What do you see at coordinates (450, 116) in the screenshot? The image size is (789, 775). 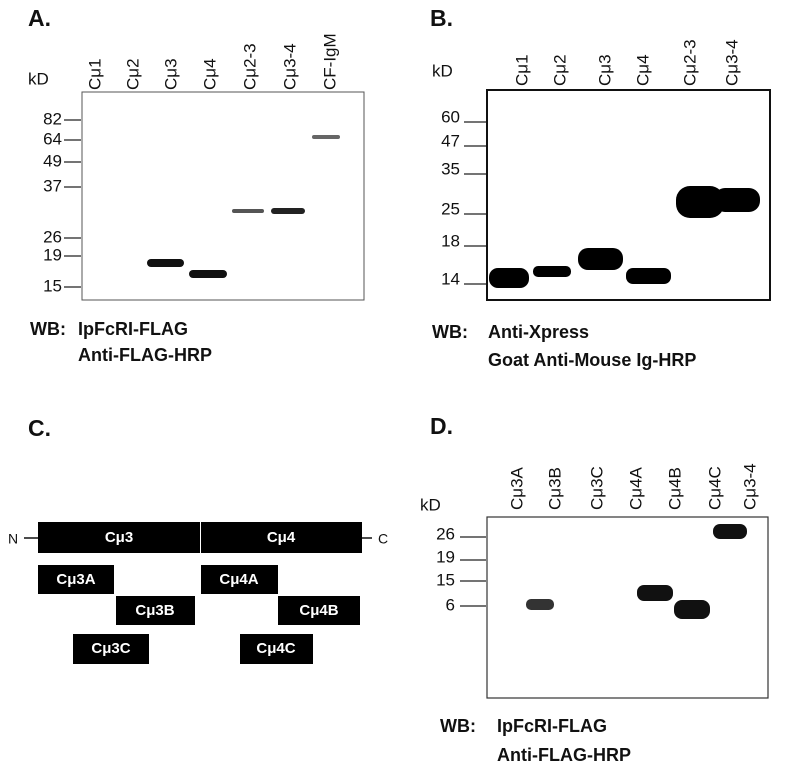 I see `marker-label: 60` at bounding box center [450, 116].